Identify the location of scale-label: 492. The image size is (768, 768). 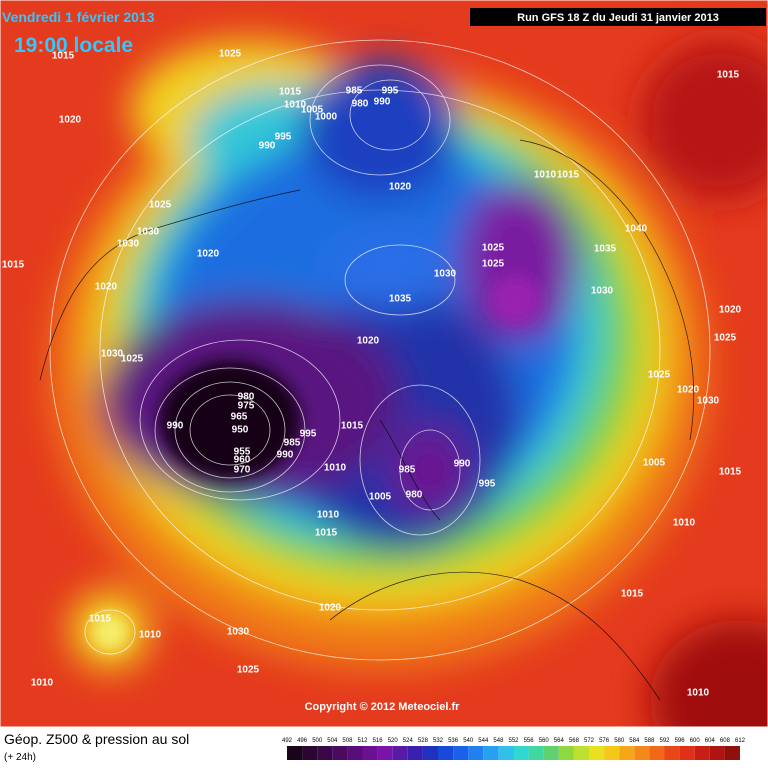
(287, 741).